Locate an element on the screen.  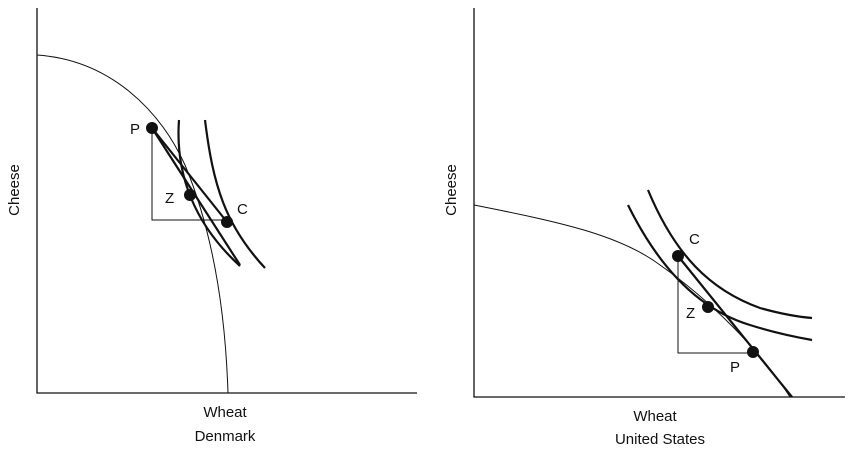
trade-triangle is located at coordinates (715, 305).